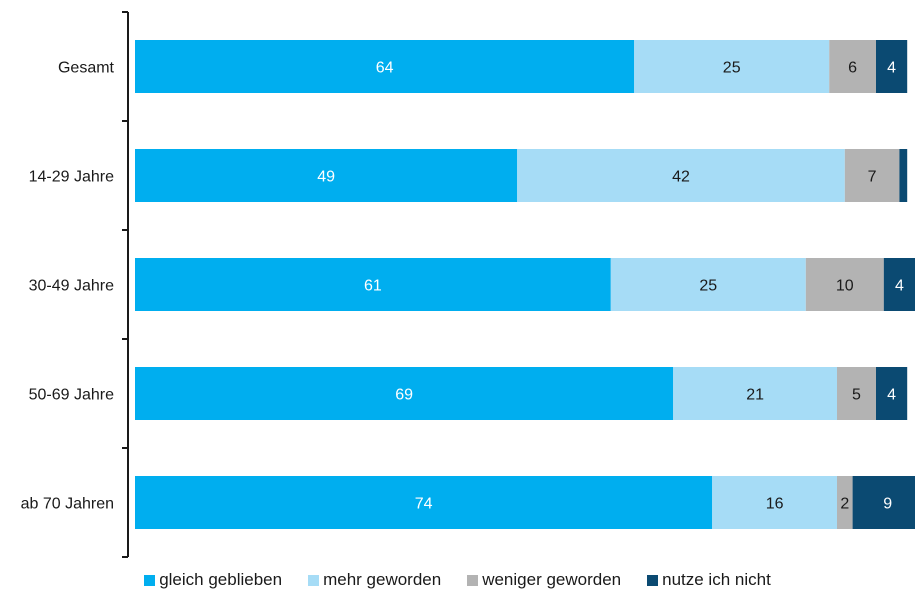 Image resolution: width=915 pixels, height=596 pixels. I want to click on category-label: 50-69 Jahre, so click(71, 395).